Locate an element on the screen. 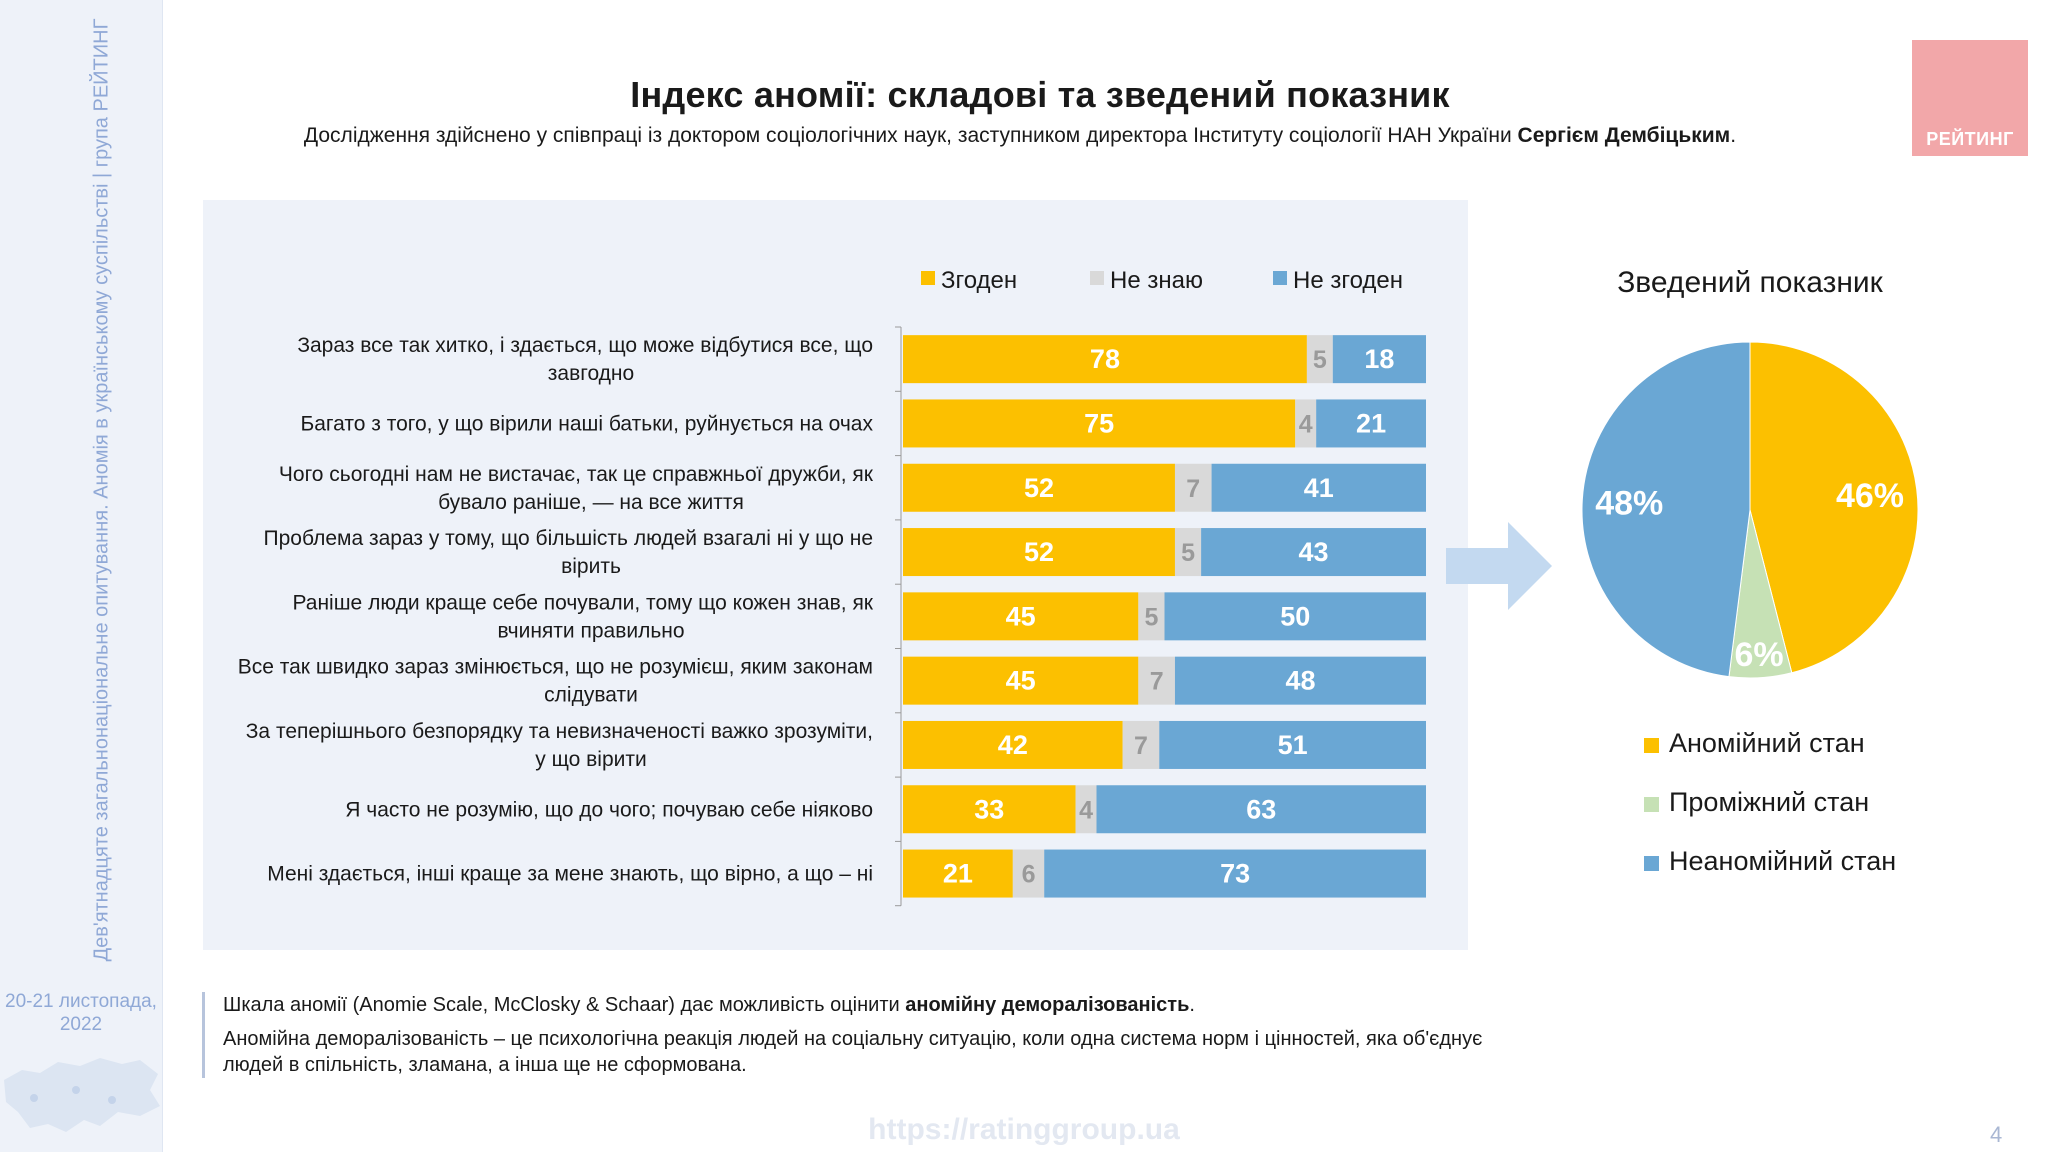 The width and height of the screenshot is (2048, 1152). bar-value-label: 73 is located at coordinates (1235, 874).